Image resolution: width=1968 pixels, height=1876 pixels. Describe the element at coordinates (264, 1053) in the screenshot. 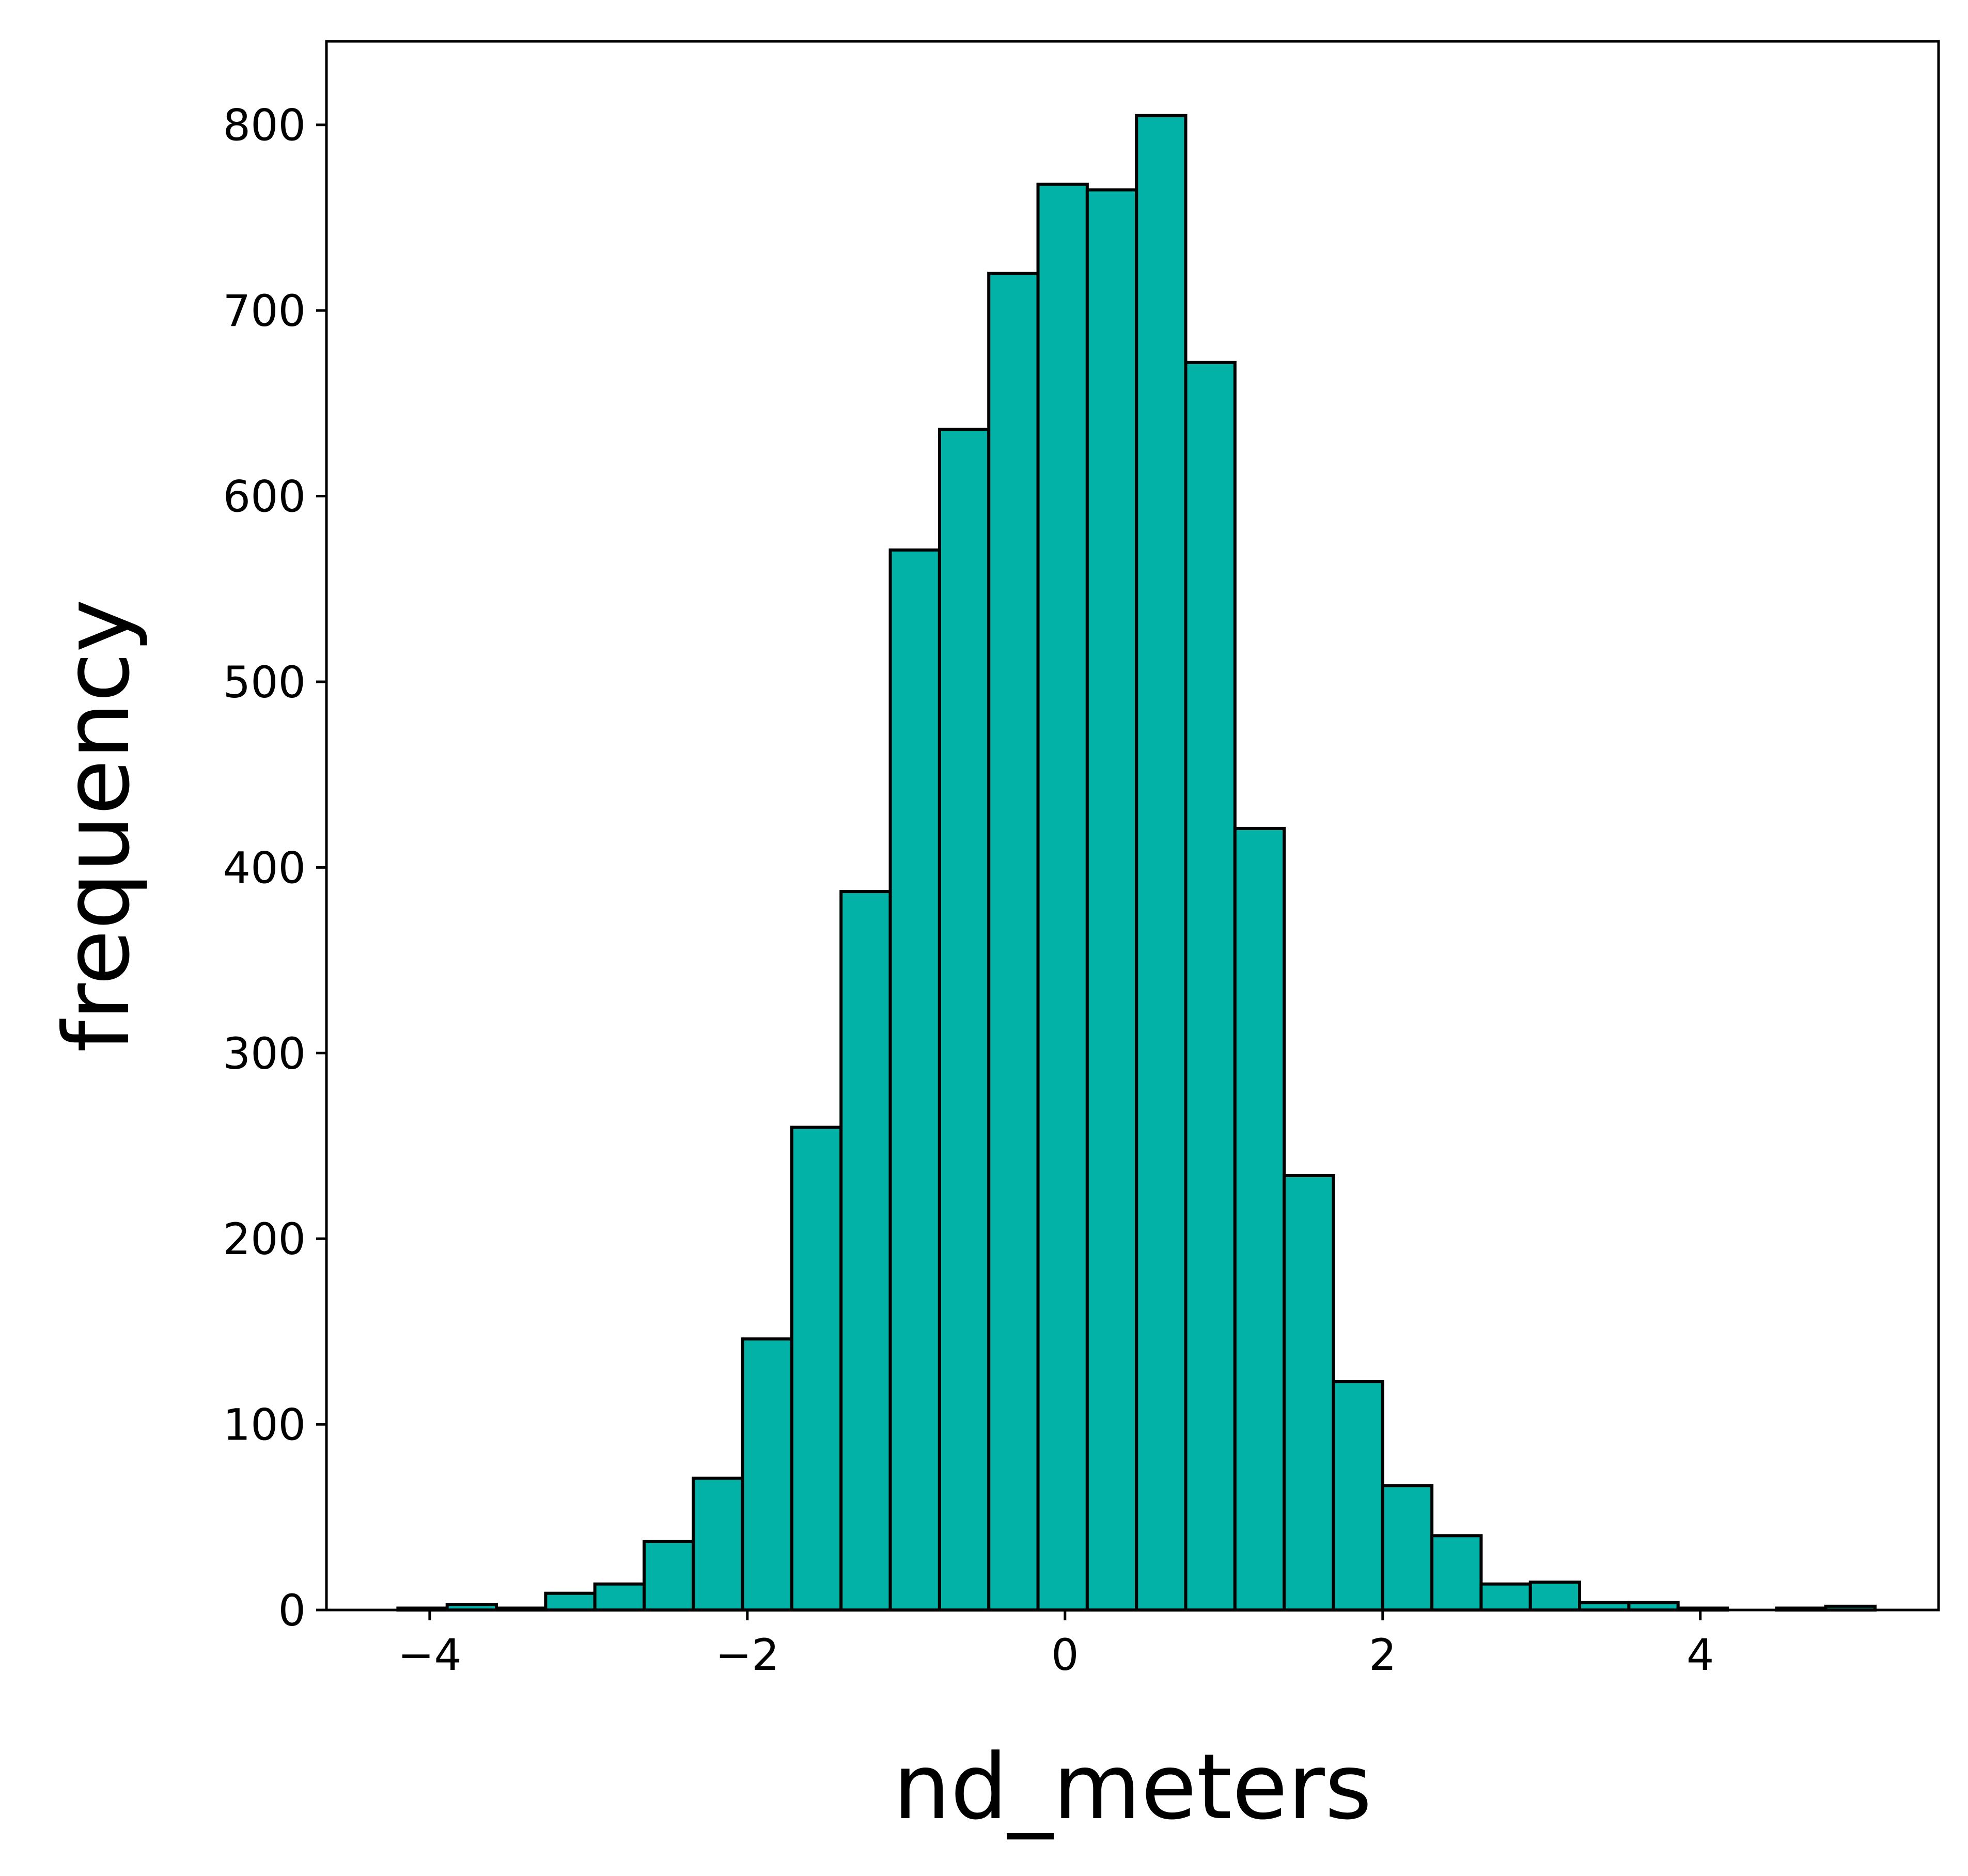

I see `y-tick-label: 300` at that location.